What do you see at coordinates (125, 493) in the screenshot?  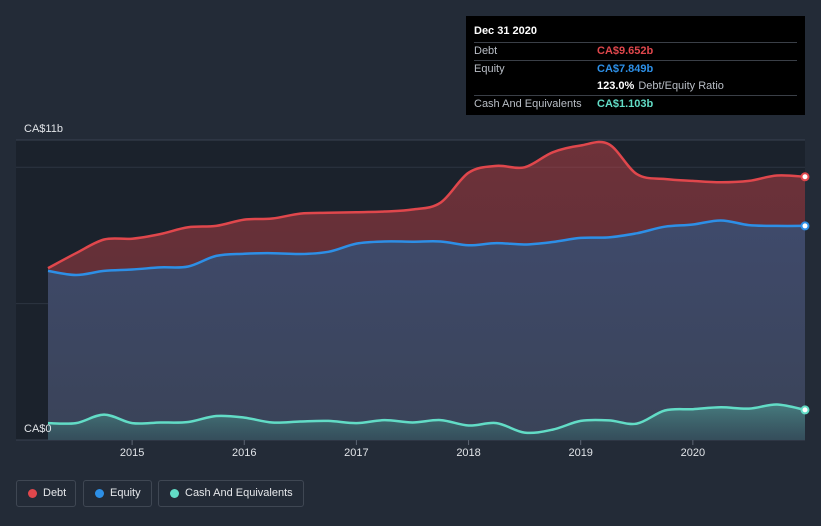 I see `legend-label: Equity` at bounding box center [125, 493].